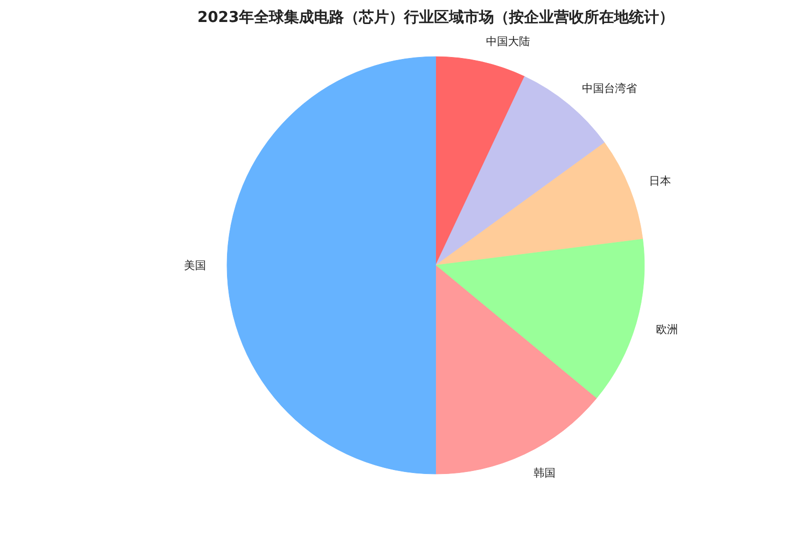 The image size is (798, 545). What do you see at coordinates (667, 329) in the screenshot?
I see `slice-label: 欧洲` at bounding box center [667, 329].